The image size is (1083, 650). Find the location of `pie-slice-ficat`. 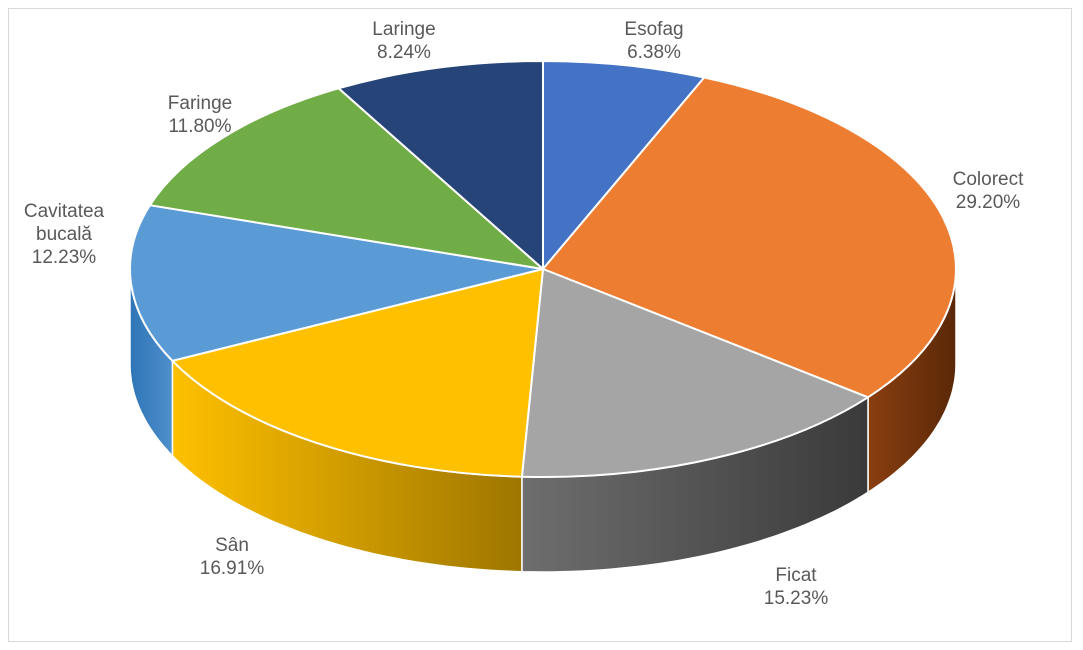

pie-slice-ficat is located at coordinates (694, 373).